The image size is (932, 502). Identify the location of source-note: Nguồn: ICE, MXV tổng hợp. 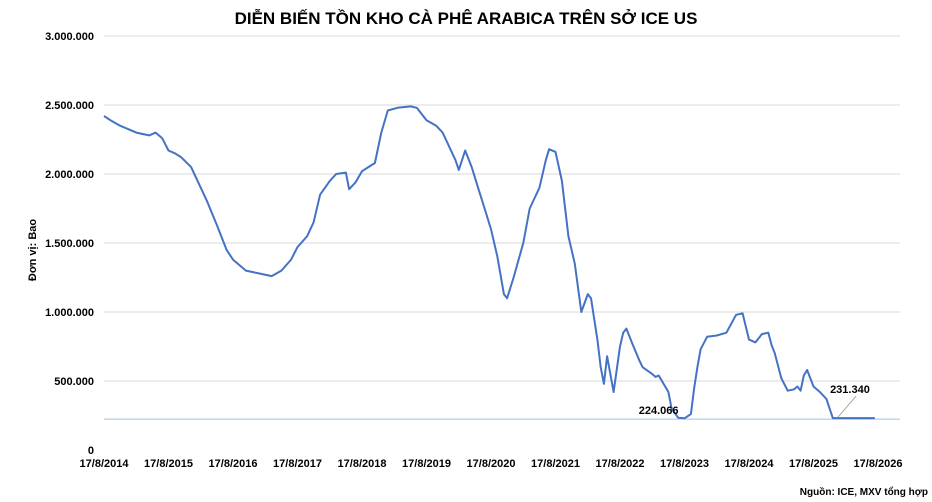
(864, 492).